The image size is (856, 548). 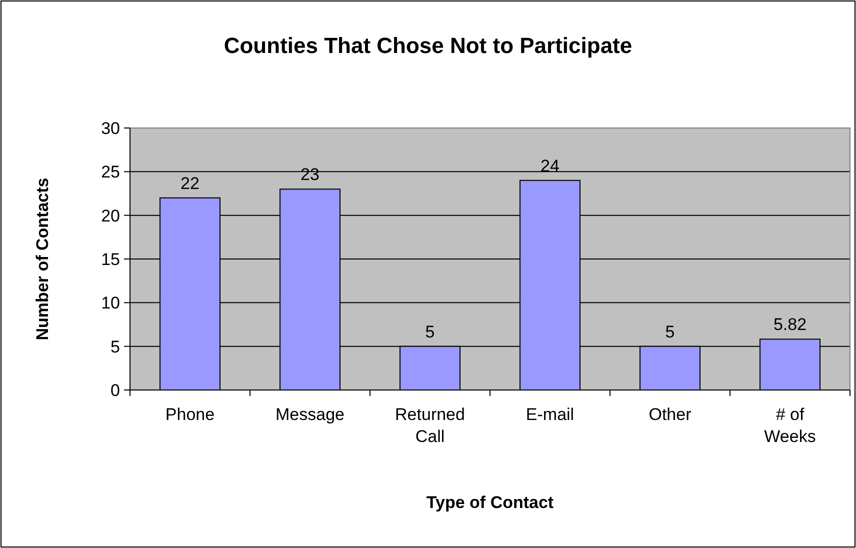 What do you see at coordinates (190, 183) in the screenshot?
I see `data-label: 22` at bounding box center [190, 183].